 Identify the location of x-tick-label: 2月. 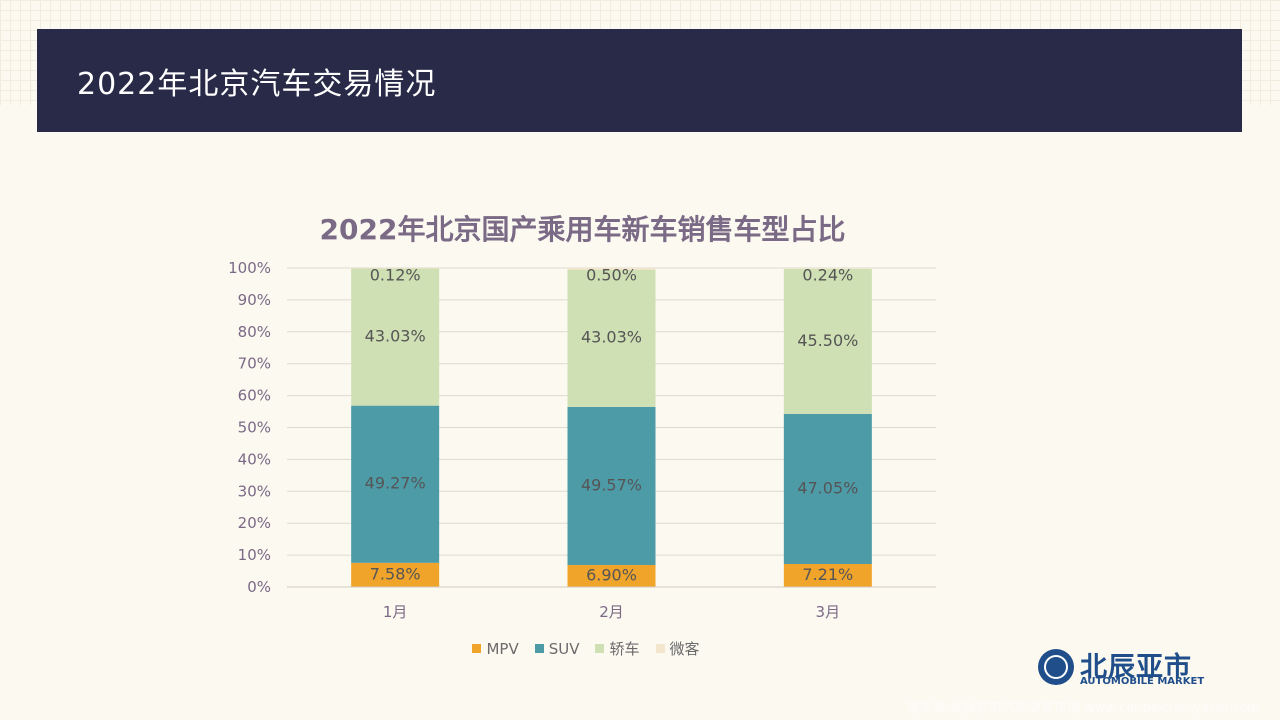
(611, 612).